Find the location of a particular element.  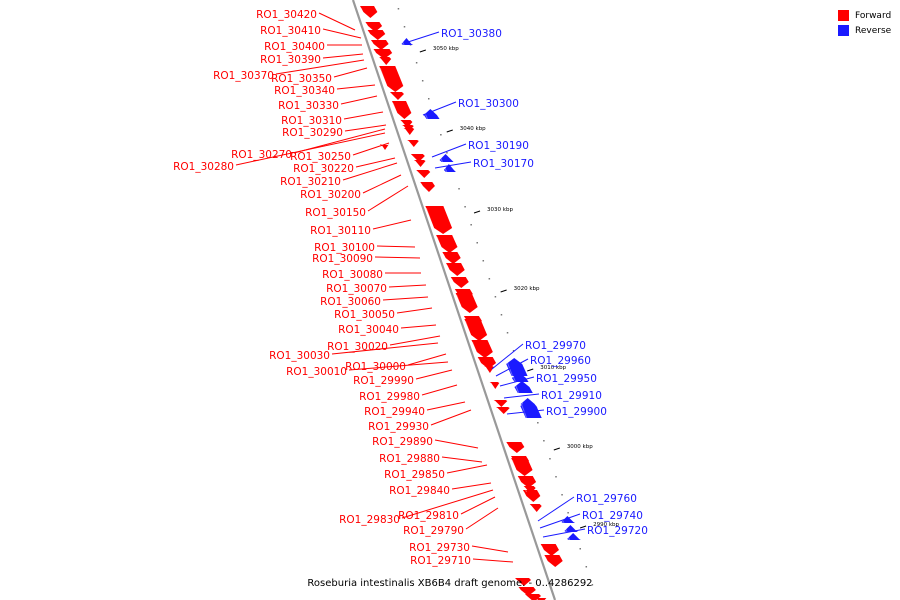

gene-label: RO1_29760 is located at coordinates (606, 499).